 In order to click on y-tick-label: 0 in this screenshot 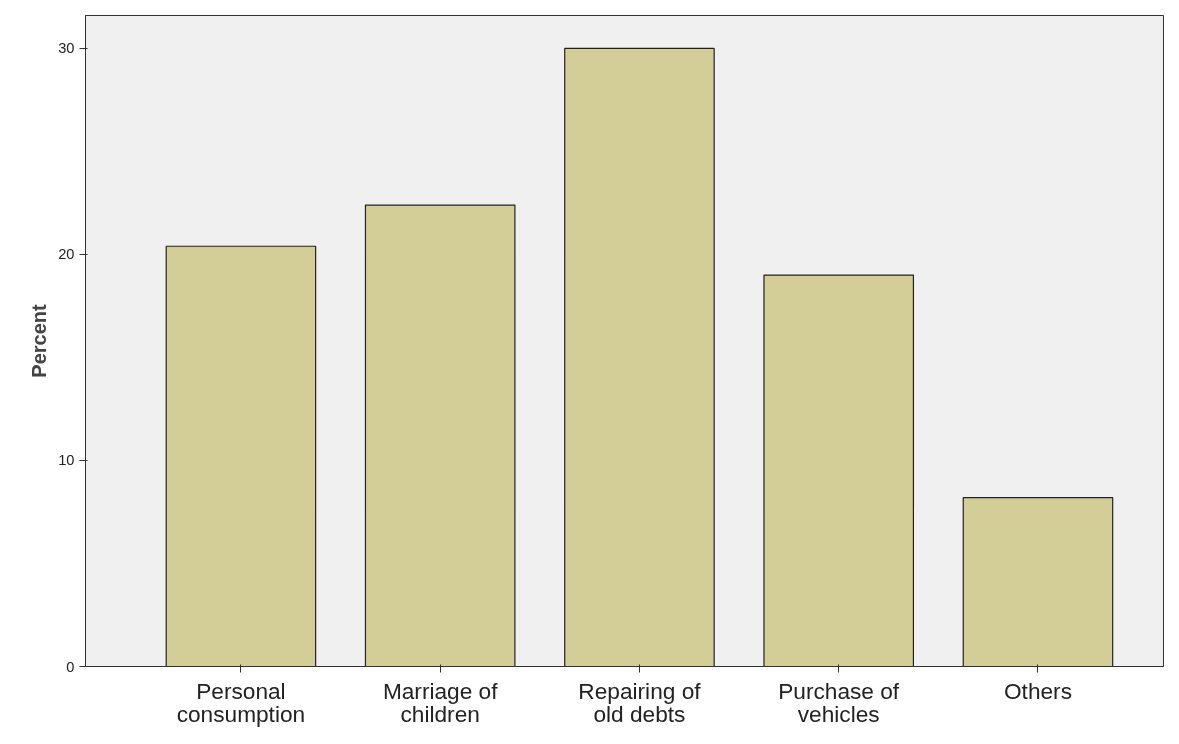, I will do `click(70, 666)`.